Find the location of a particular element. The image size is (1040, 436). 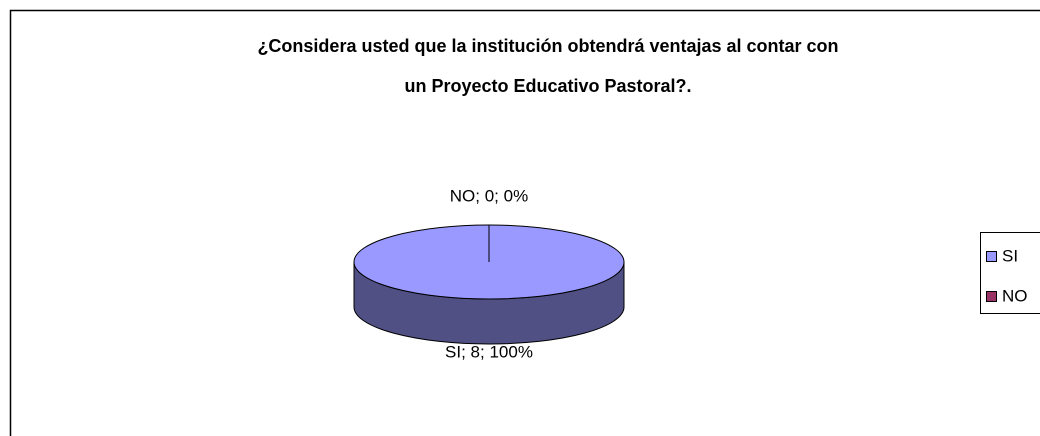

data-label: NO; 0; 0% is located at coordinates (489, 195).